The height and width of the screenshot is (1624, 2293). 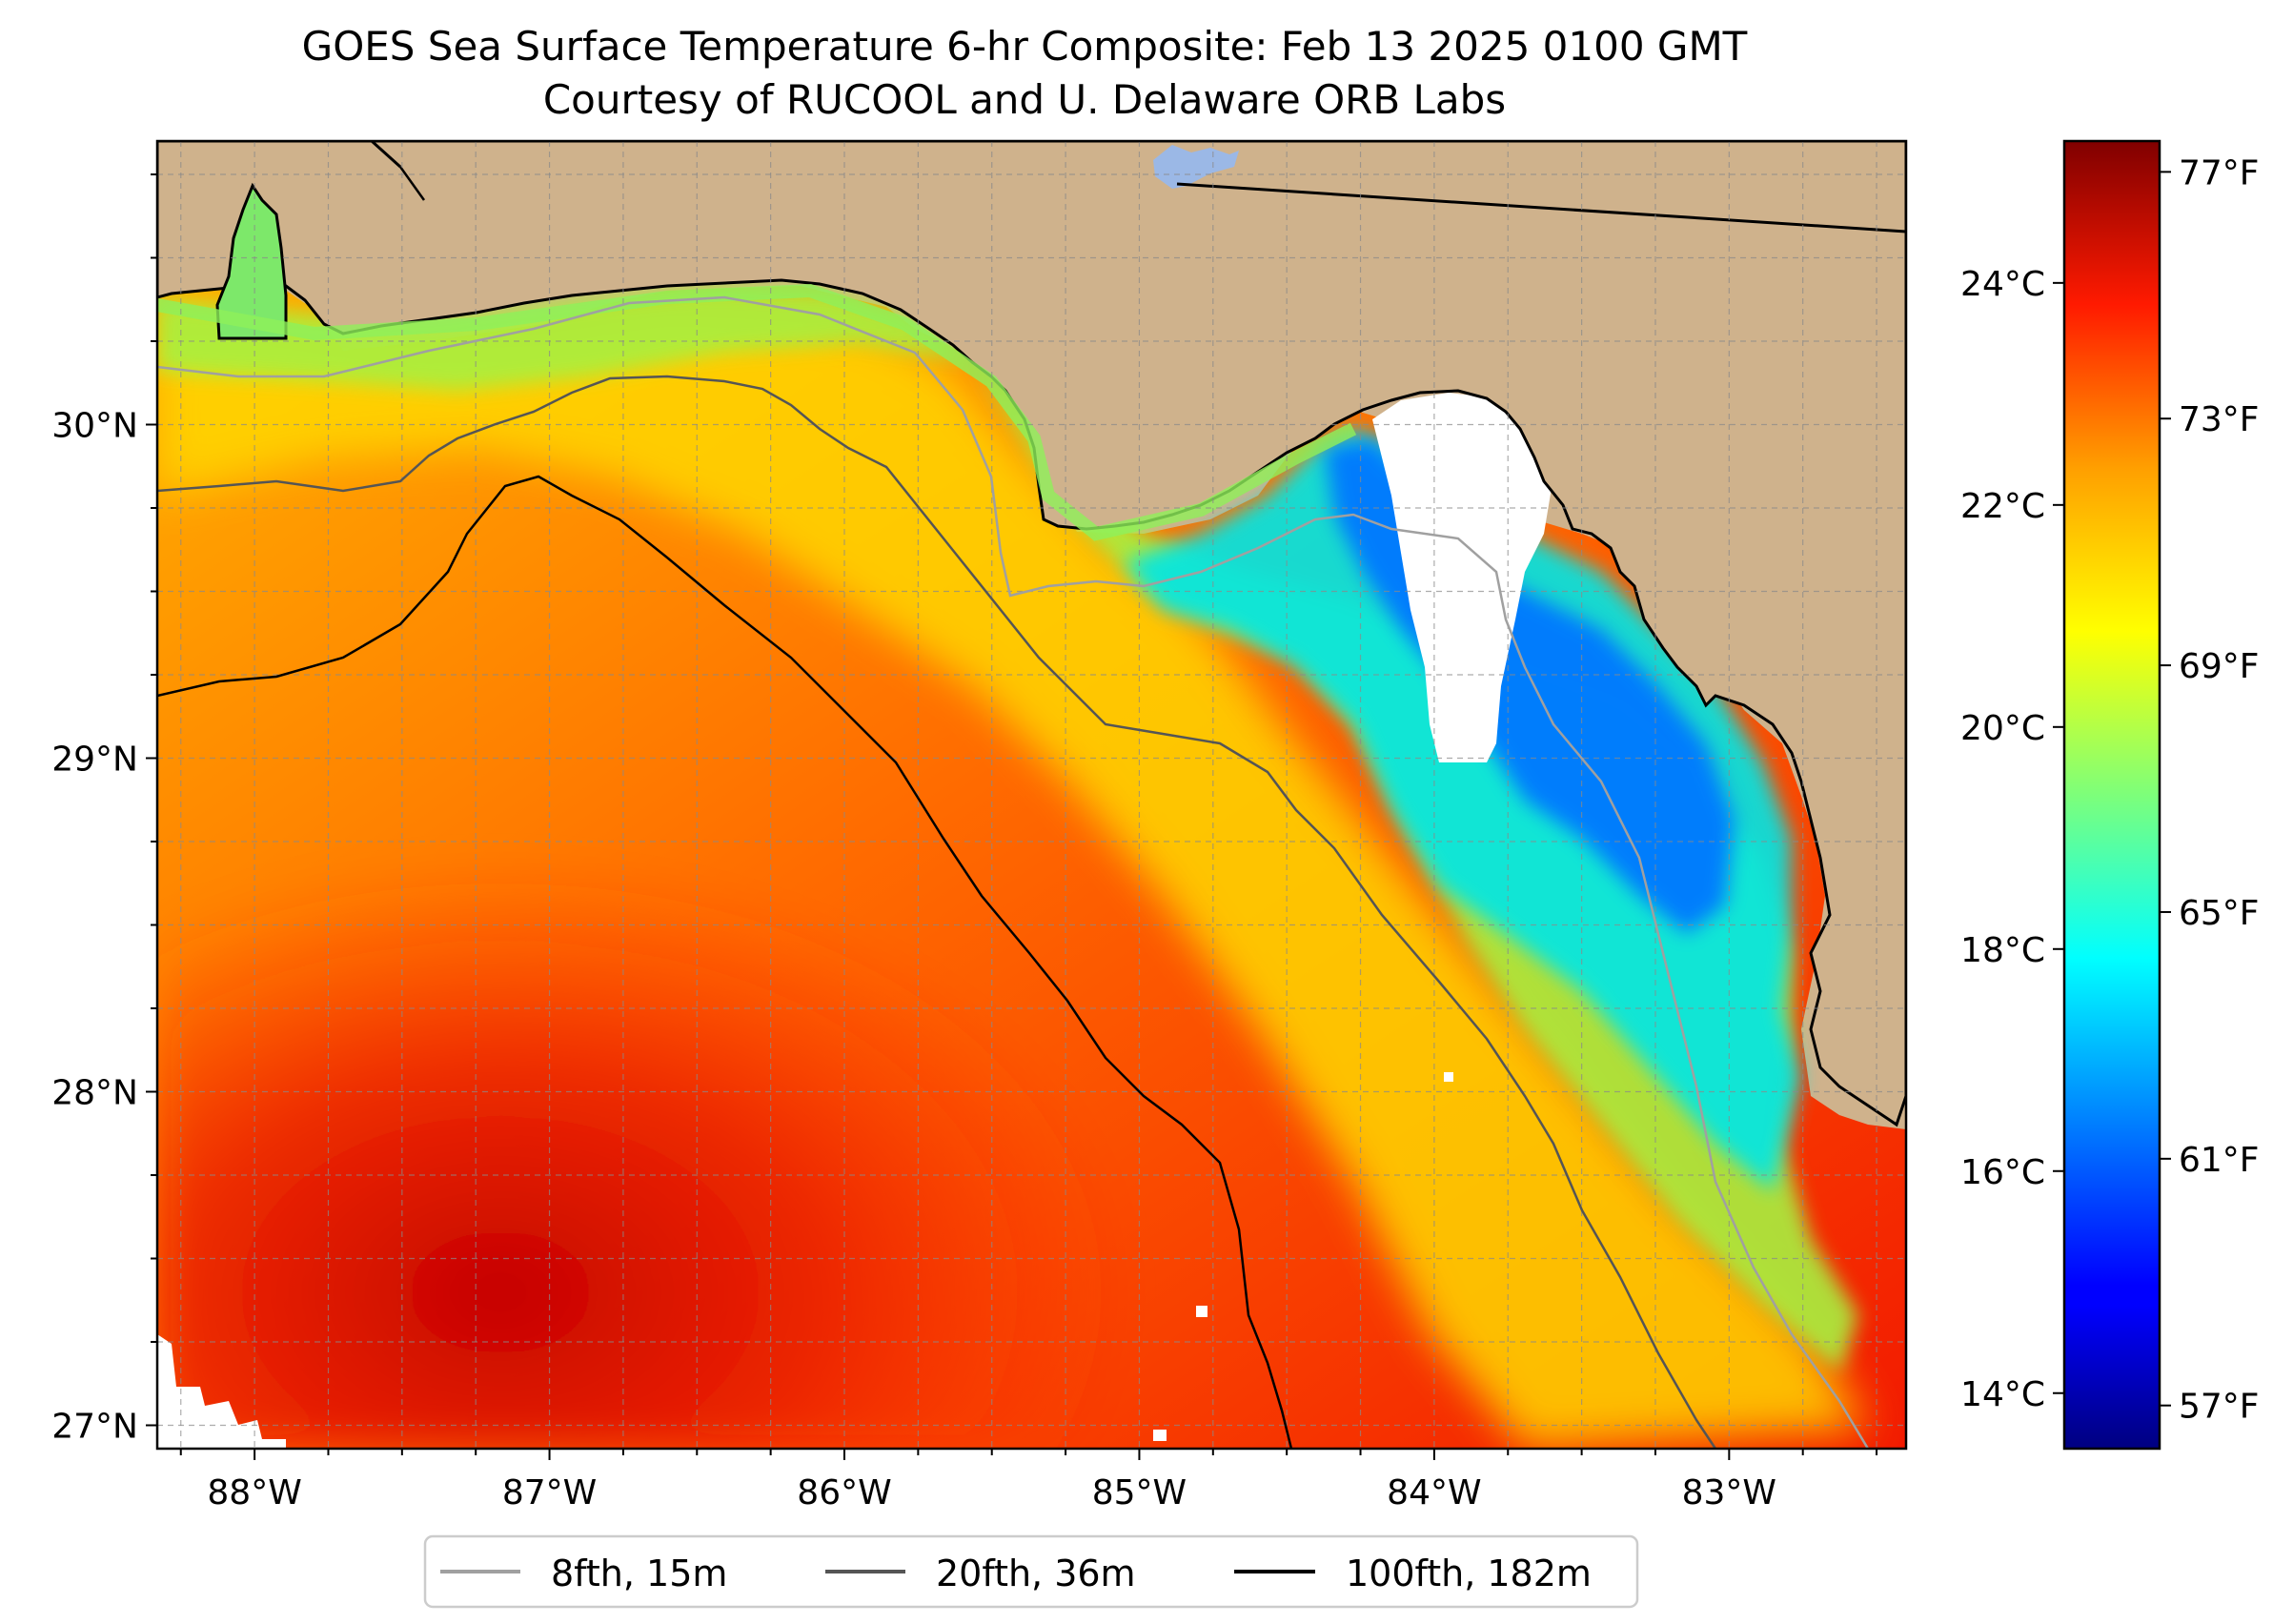 I want to click on legend-label-20fth: 20fth, 36m, so click(x=1036, y=1573).